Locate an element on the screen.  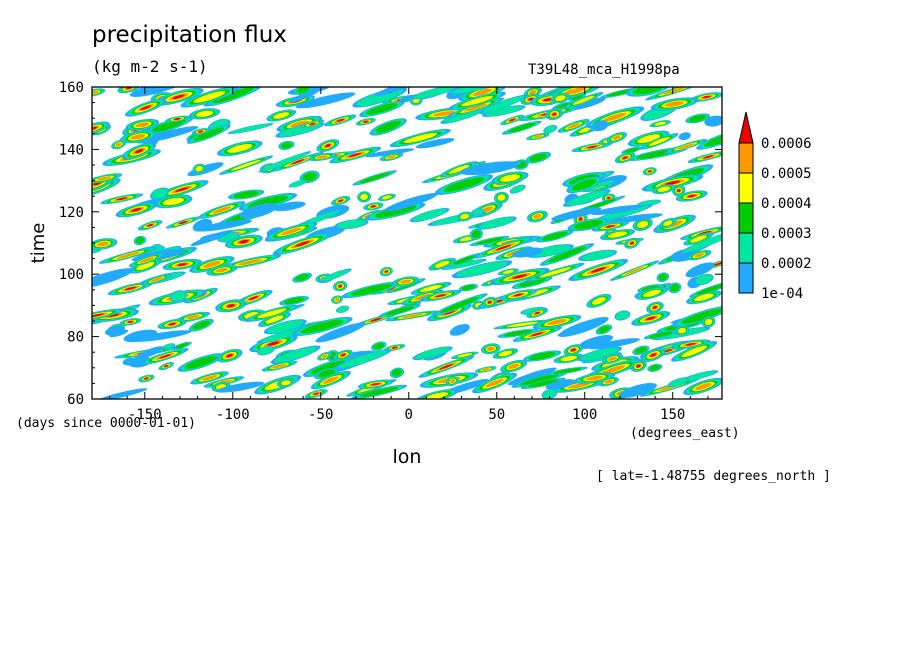
x-units-label: (degrees_east) is located at coordinates (685, 433).